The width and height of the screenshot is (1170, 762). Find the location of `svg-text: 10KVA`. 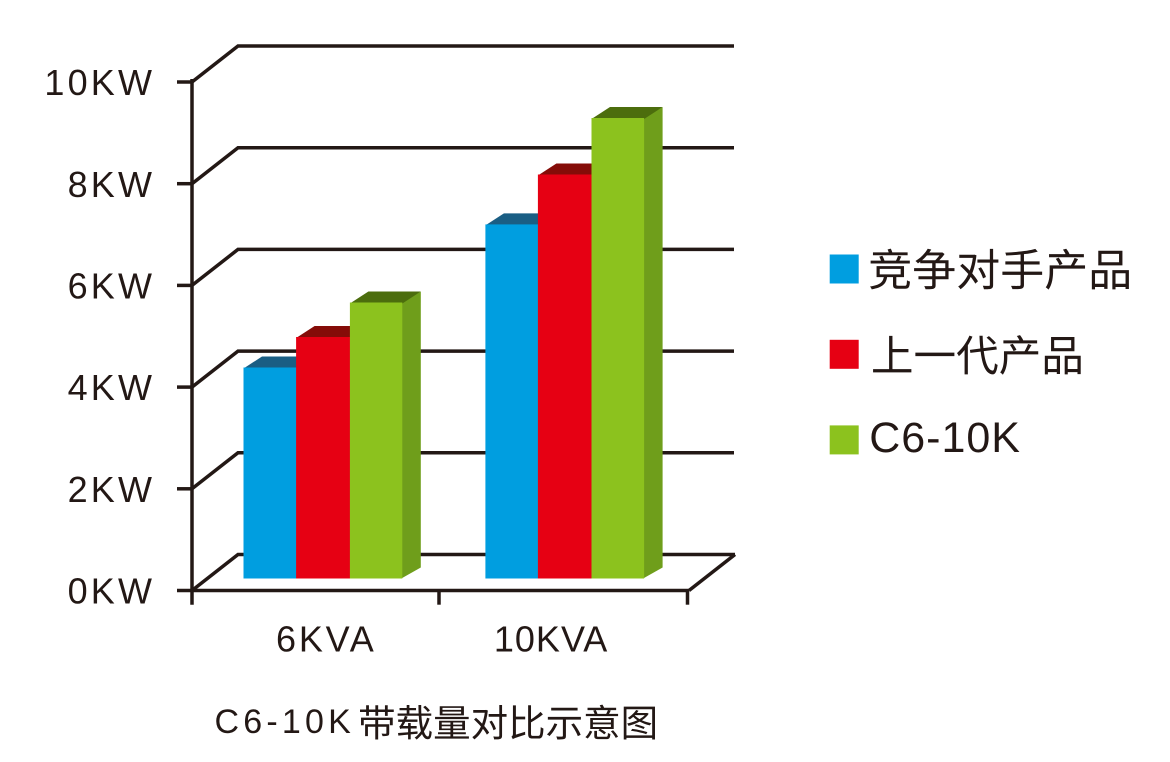

svg-text: 10KVA is located at coordinates (551, 638).